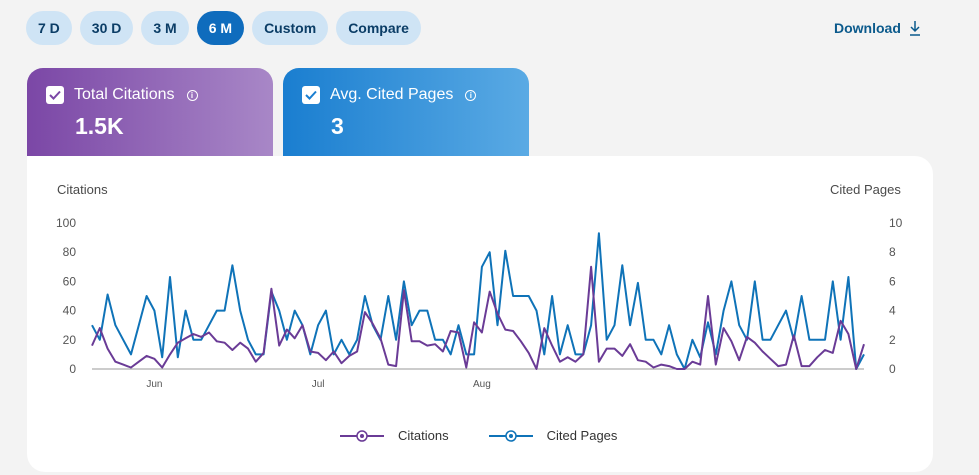 This screenshot has height=475, width=979. What do you see at coordinates (290, 28) in the screenshot?
I see `range-custom-button: Custom` at bounding box center [290, 28].